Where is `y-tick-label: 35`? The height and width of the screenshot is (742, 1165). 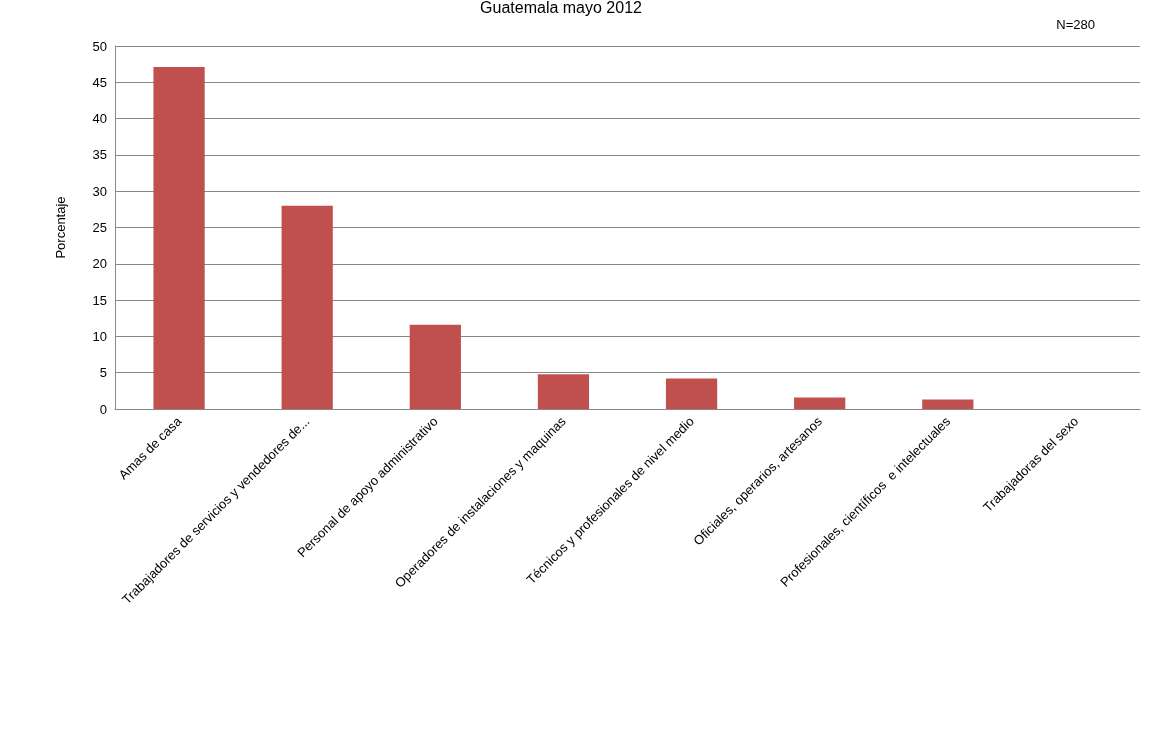
y-tick-label: 35 is located at coordinates (99, 155).